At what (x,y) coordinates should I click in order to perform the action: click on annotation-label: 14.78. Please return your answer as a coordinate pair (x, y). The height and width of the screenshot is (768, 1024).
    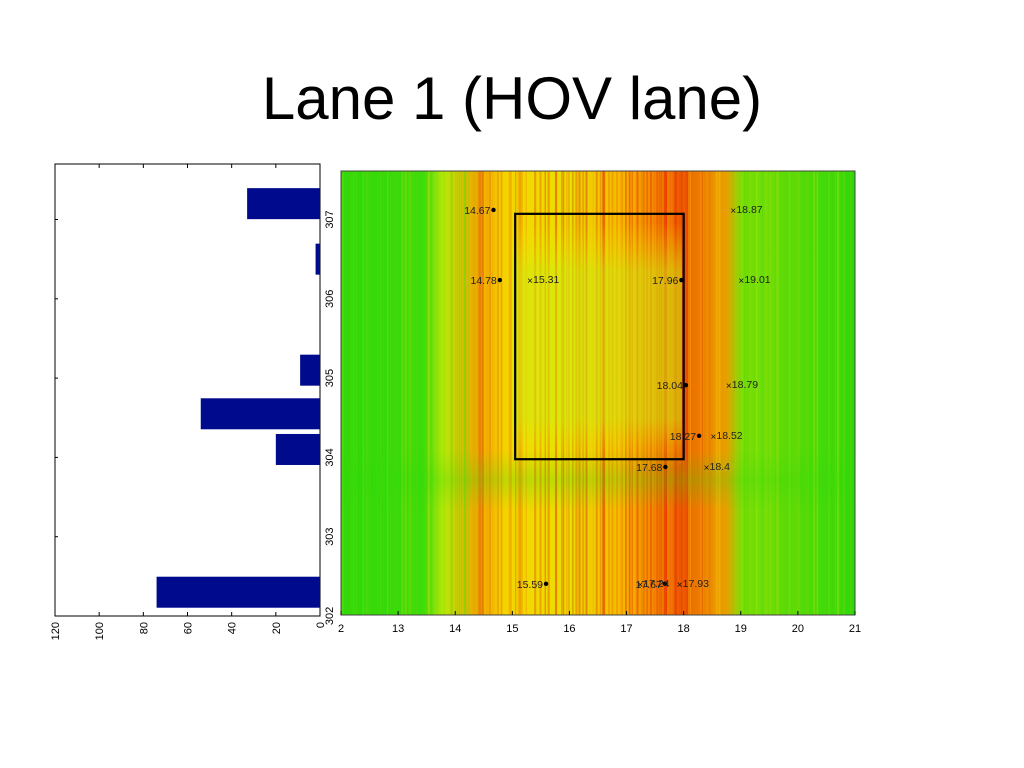
    Looking at the image, I should click on (483, 281).